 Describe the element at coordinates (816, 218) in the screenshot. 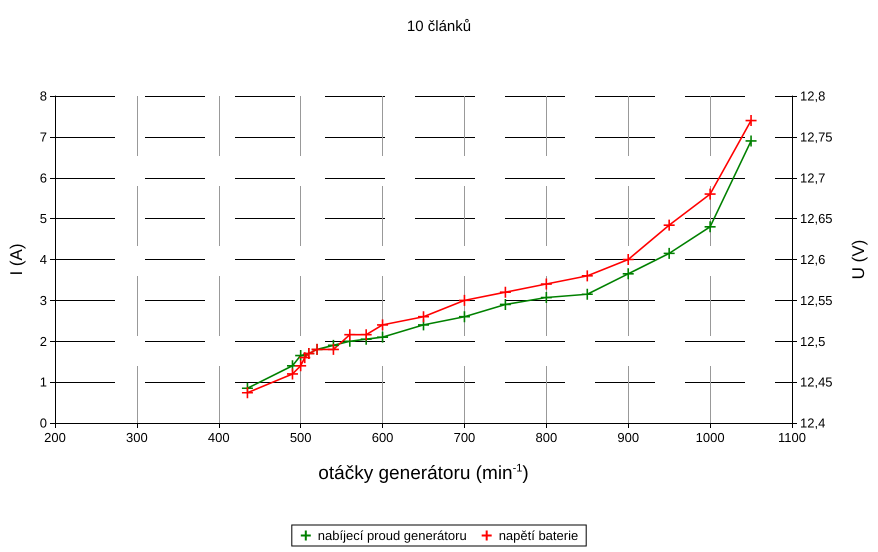

I see `y2-tick-label: 12,65` at that location.